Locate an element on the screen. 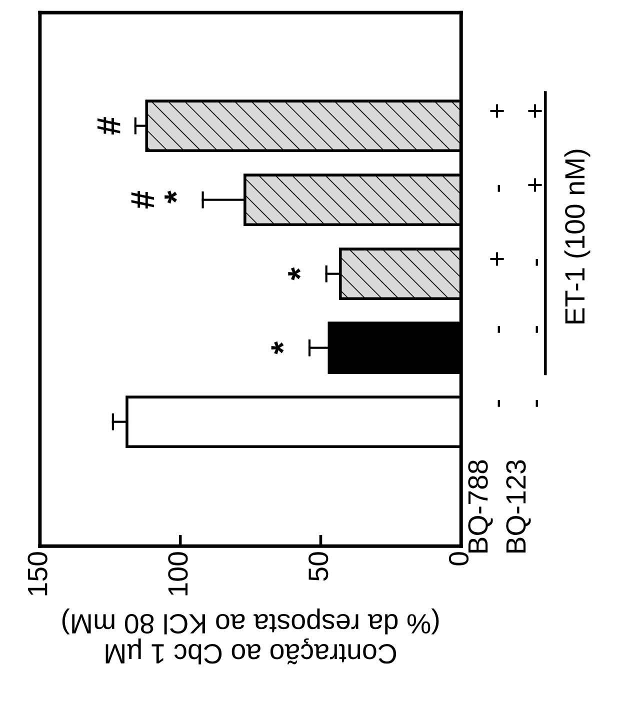 This screenshot has height=702, width=624. annotation: # * is located at coordinates (154, 199).